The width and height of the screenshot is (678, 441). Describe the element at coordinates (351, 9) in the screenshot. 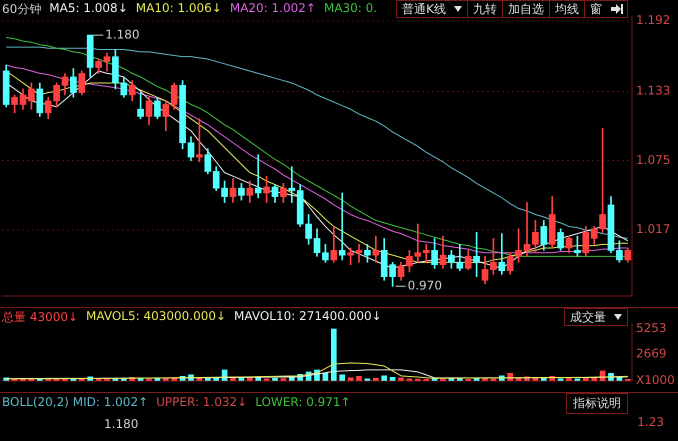

I see `text: MA30: 0.` at that location.